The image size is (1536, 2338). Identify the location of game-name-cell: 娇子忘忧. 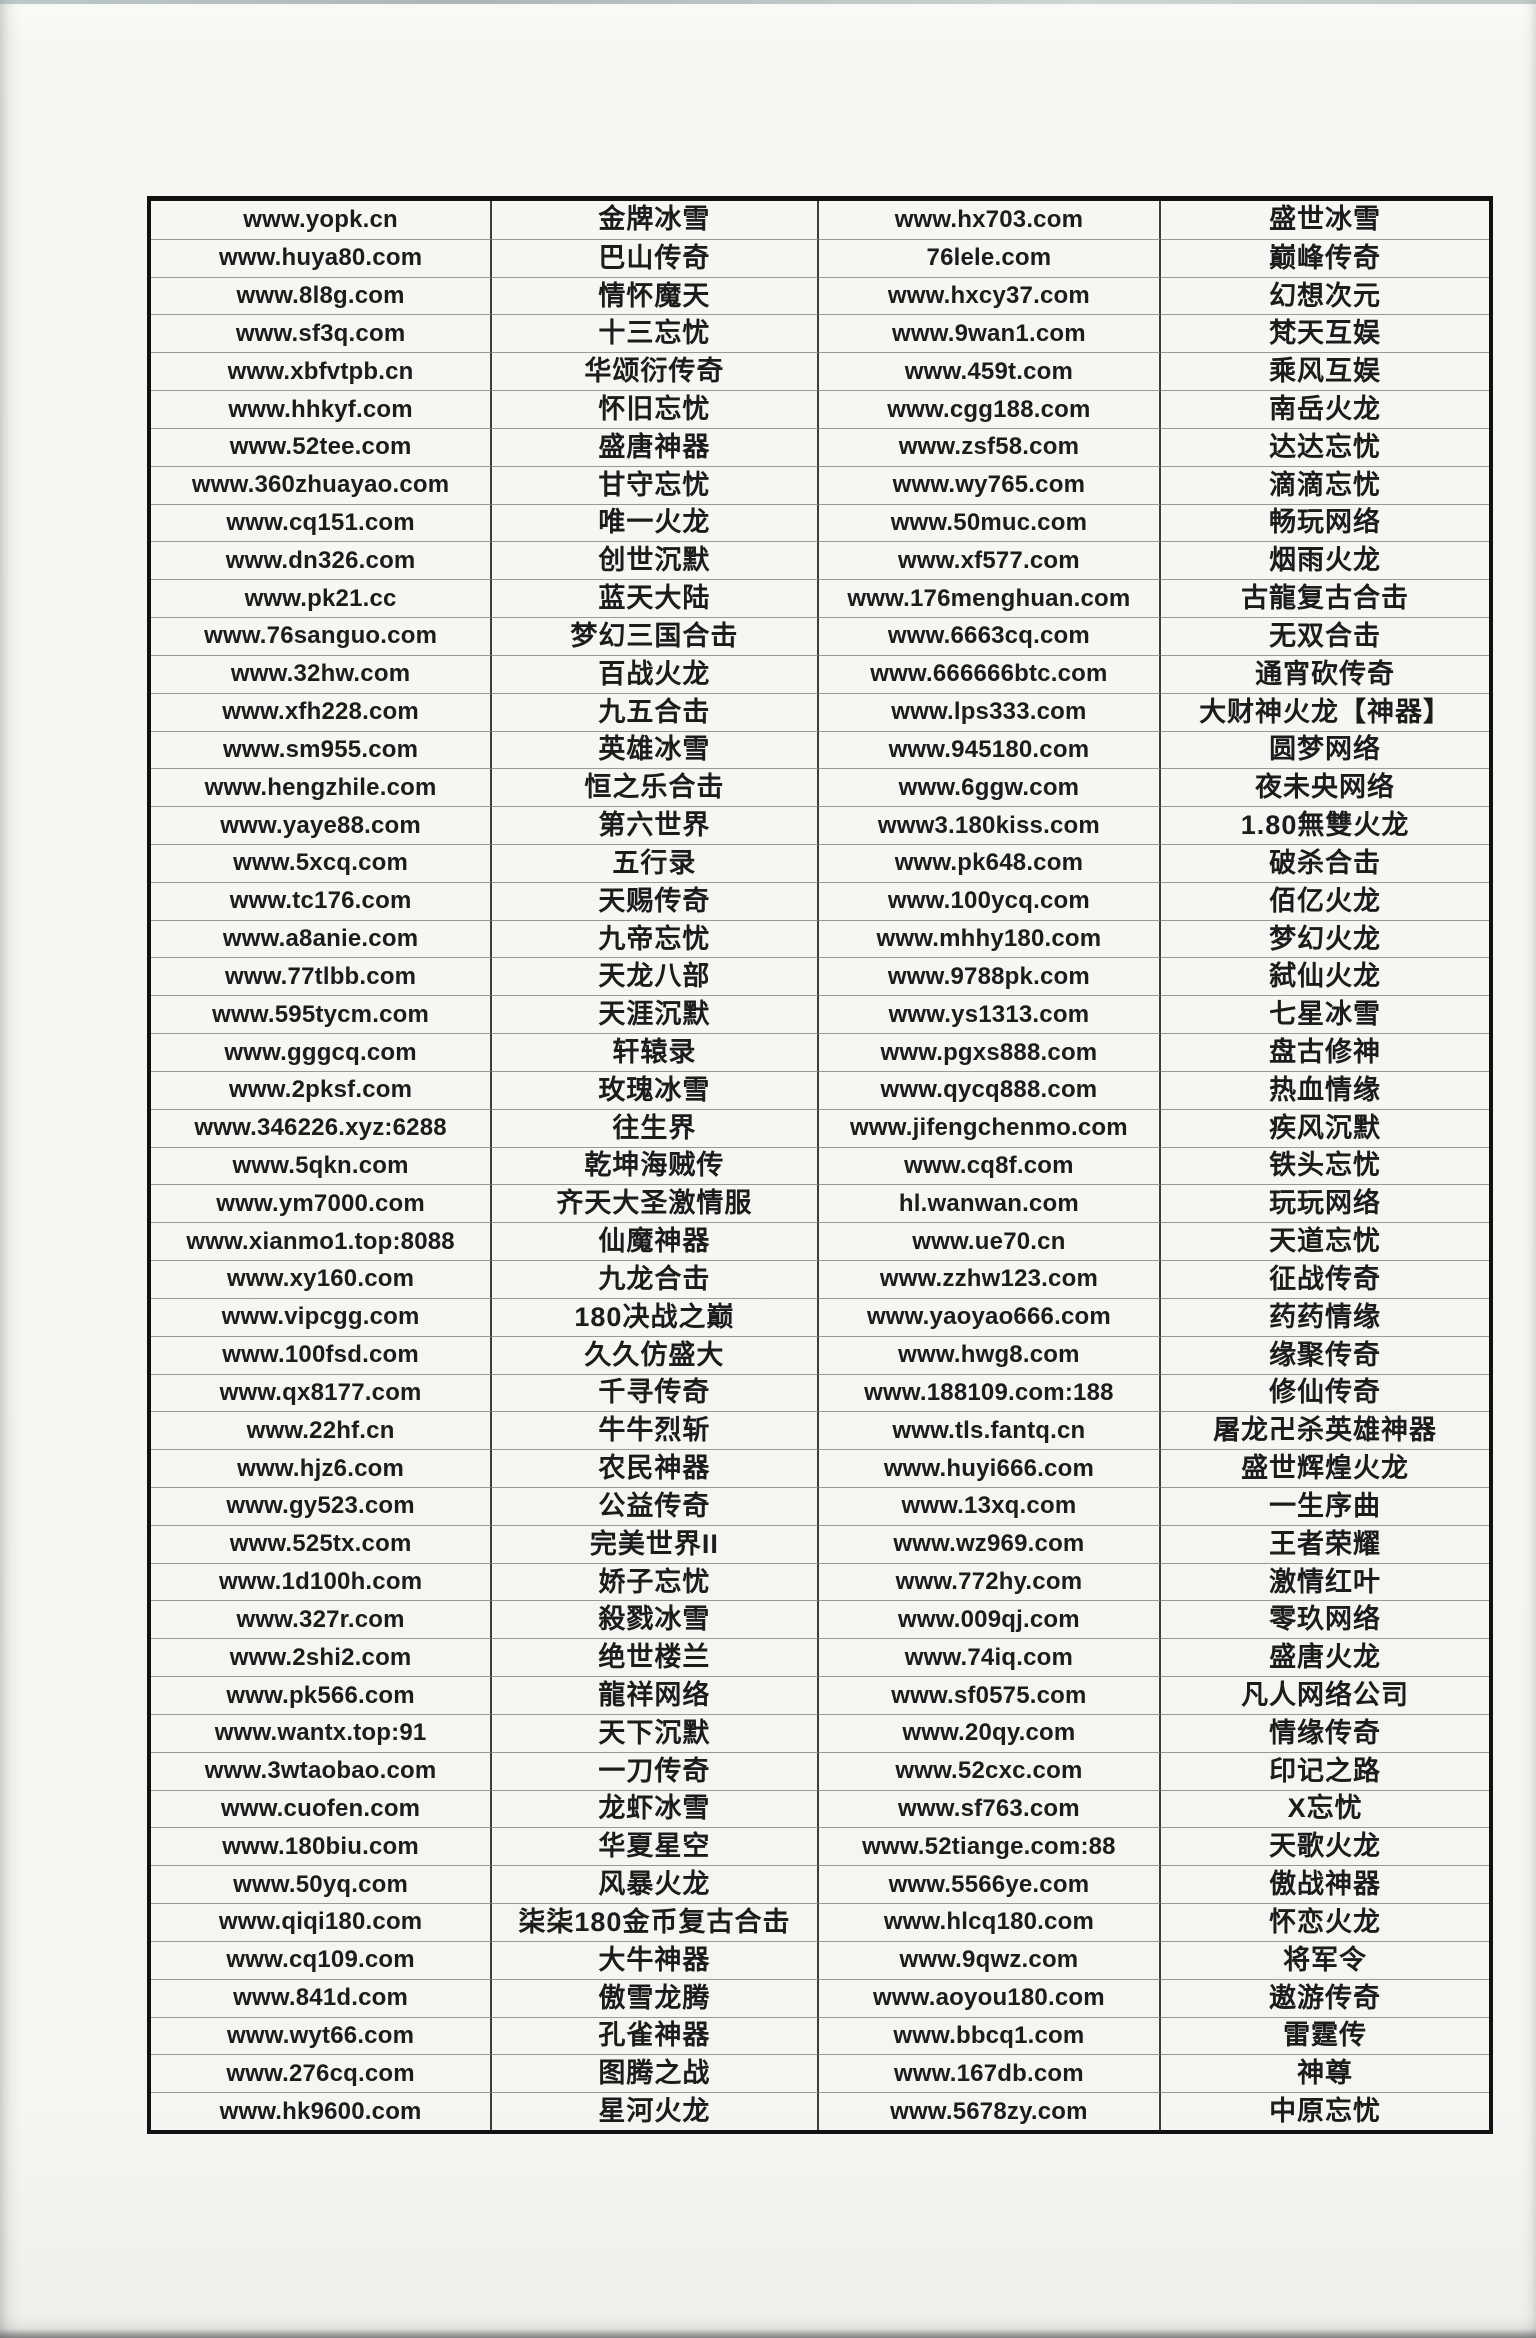
(655, 1581).